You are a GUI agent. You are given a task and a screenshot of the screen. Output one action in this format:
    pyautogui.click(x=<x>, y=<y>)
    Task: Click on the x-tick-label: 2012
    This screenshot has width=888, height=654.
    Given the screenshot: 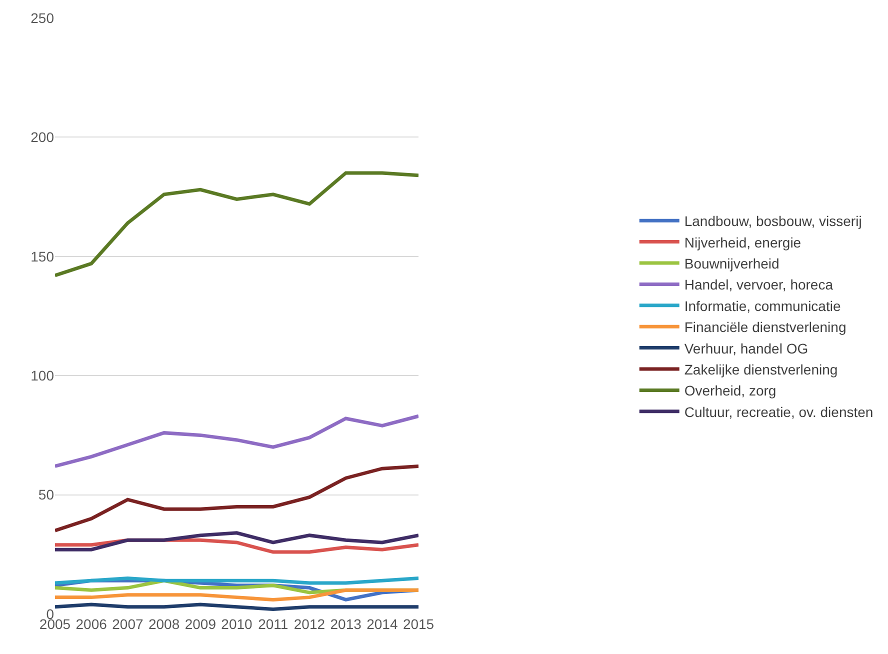 What is the action you would take?
    pyautogui.click(x=310, y=624)
    